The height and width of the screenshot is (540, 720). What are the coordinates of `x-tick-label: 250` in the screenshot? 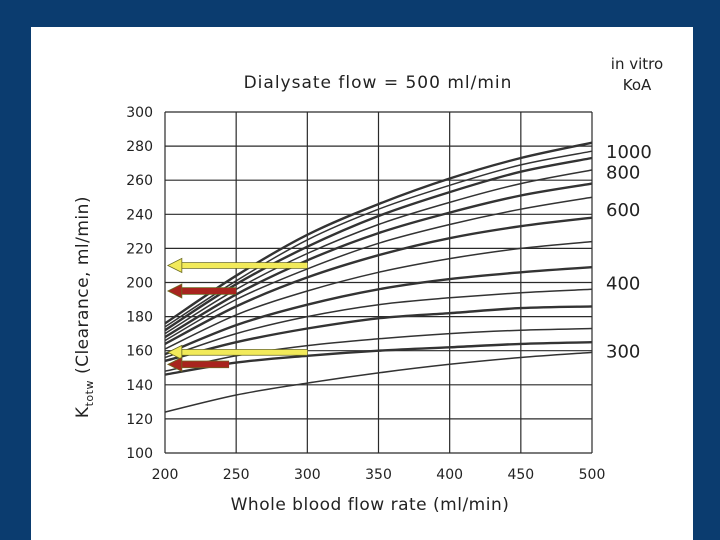 It's located at (236, 475).